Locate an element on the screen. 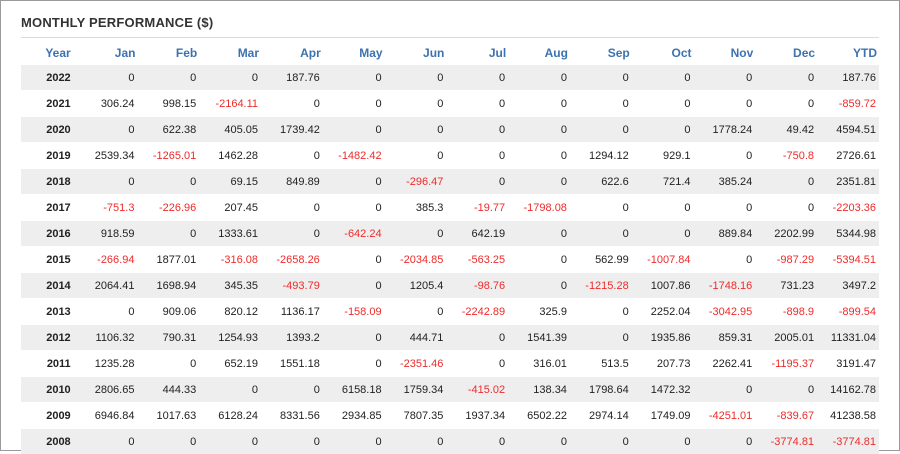  column-header-jan: Jan is located at coordinates (107, 53).